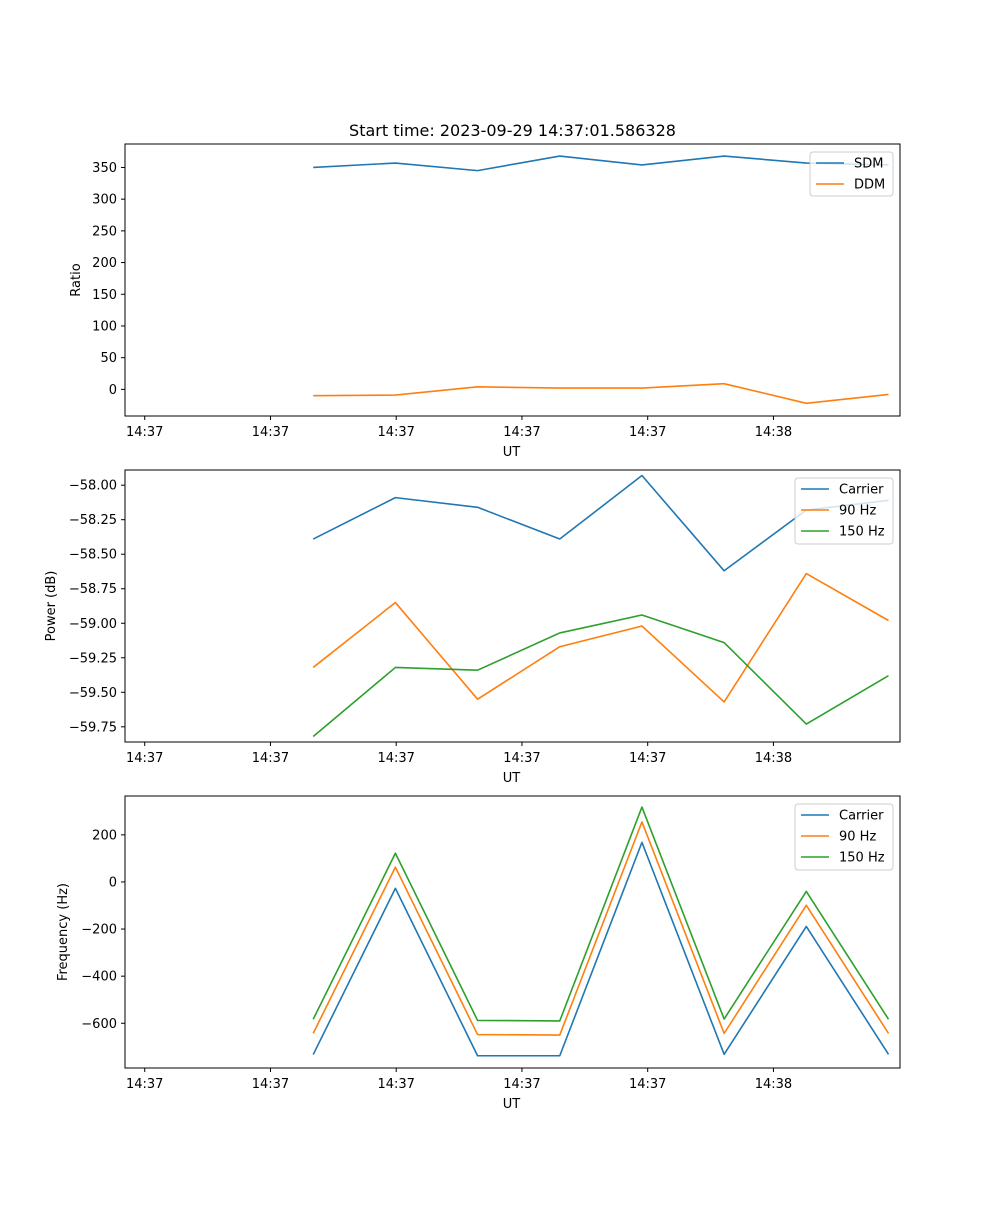 This screenshot has height=1205, width=1000. Describe the element at coordinates (93, 693) in the screenshot. I see `y-tick-label: −59.50` at that location.